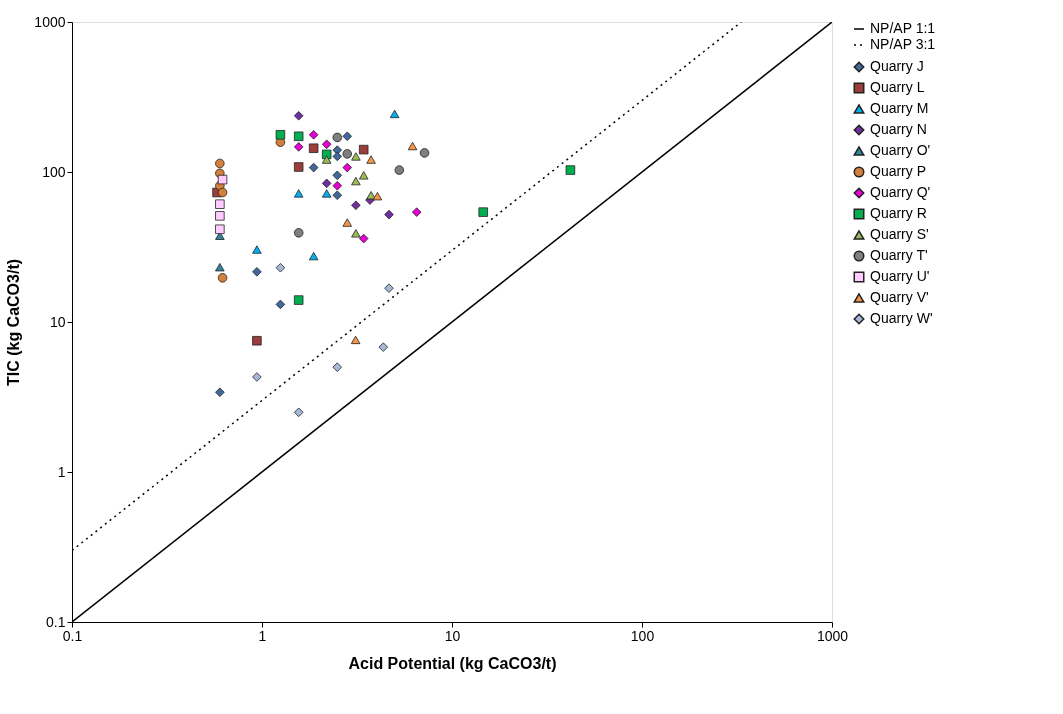 The width and height of the screenshot is (1063, 714). I want to click on x-tick-label: 0.1, so click(72, 635).